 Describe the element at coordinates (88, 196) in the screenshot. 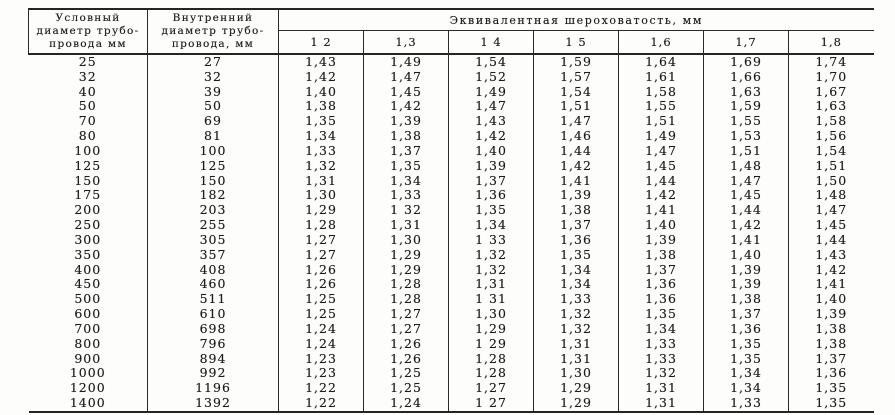

I see `nominal-diameter-cell: 175` at that location.